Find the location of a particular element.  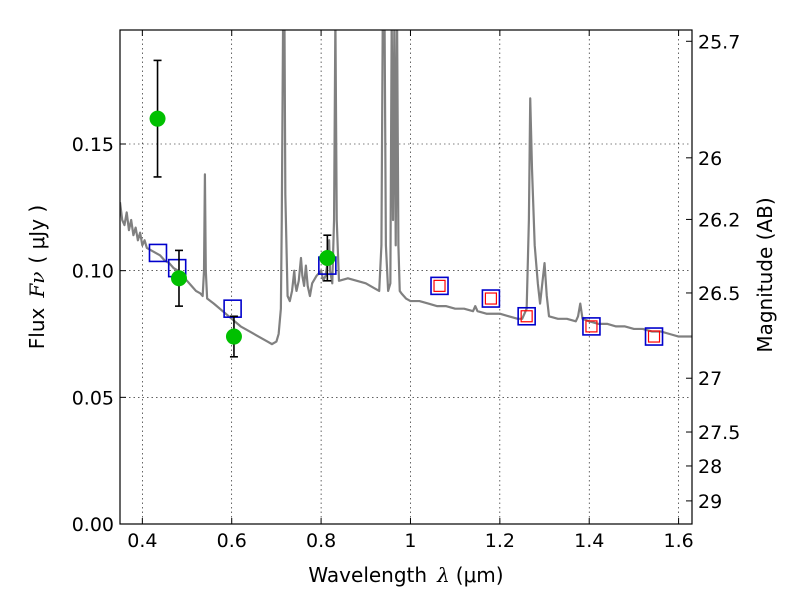

x-tick-label: 1 is located at coordinates (410, 541).